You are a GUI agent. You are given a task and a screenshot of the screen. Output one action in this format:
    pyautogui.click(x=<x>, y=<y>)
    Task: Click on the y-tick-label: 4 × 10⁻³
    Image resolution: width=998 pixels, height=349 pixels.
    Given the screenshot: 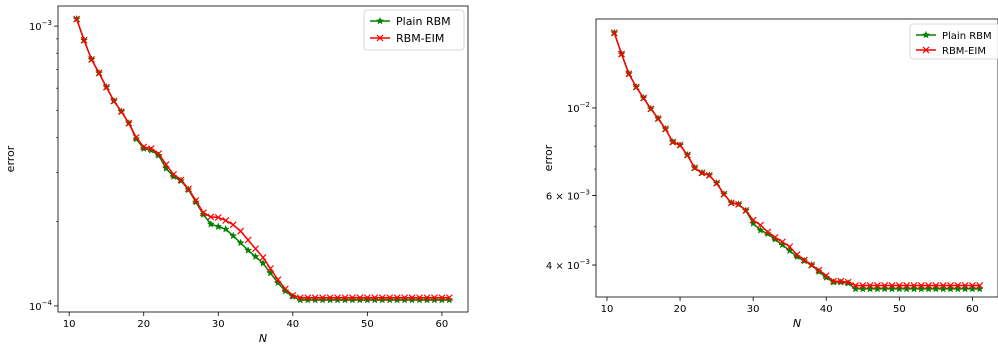 What is the action you would take?
    pyautogui.click(x=568, y=265)
    